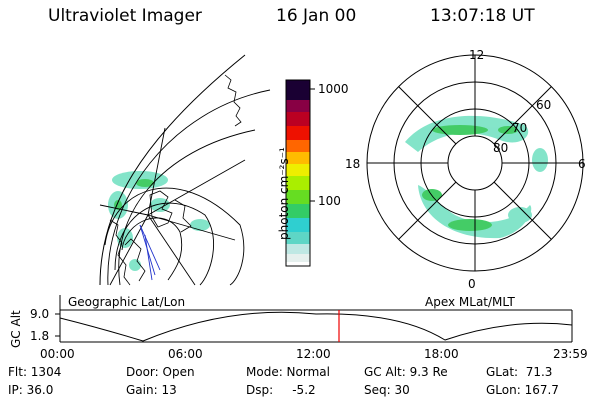 The height and width of the screenshot is (400, 600). What do you see at coordinates (125, 16) in the screenshot?
I see `instrument-title: Ultraviolet Imager` at bounding box center [125, 16].